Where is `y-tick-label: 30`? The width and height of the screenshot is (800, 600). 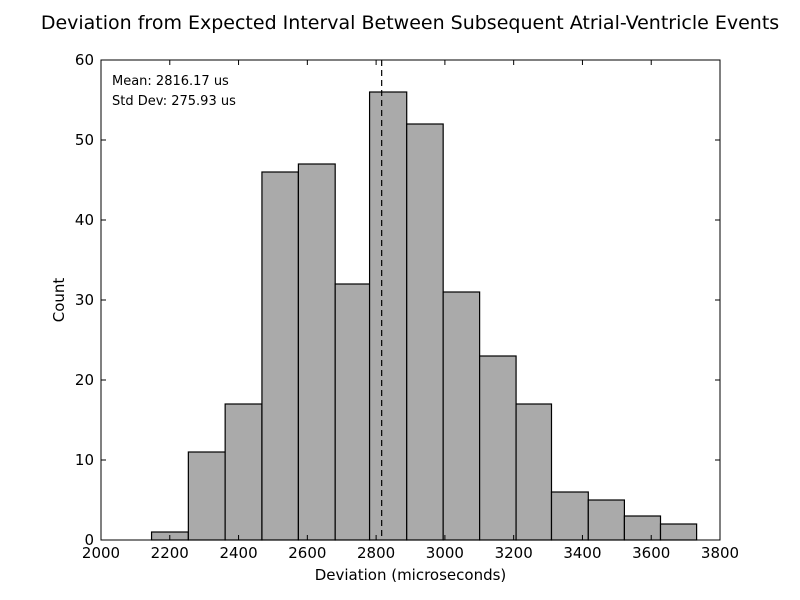
y-tick-label: 30 is located at coordinates (84, 300).